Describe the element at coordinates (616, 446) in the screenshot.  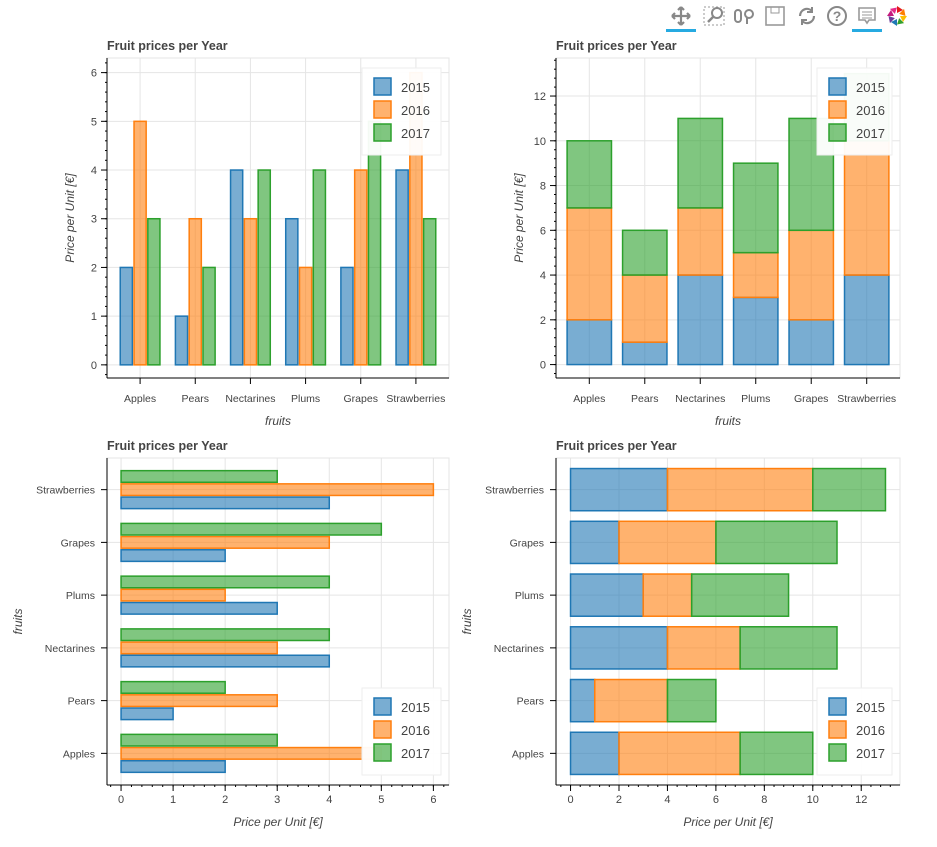
I see `chart-title: Fruit prices per Year` at that location.